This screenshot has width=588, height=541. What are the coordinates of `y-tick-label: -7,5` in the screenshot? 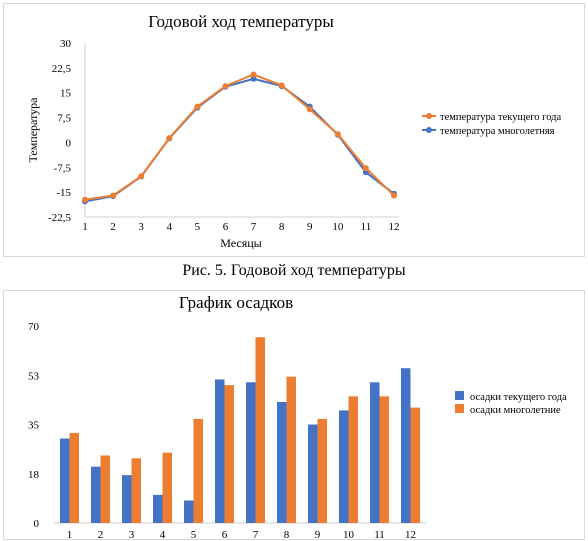 It's located at (63, 168).